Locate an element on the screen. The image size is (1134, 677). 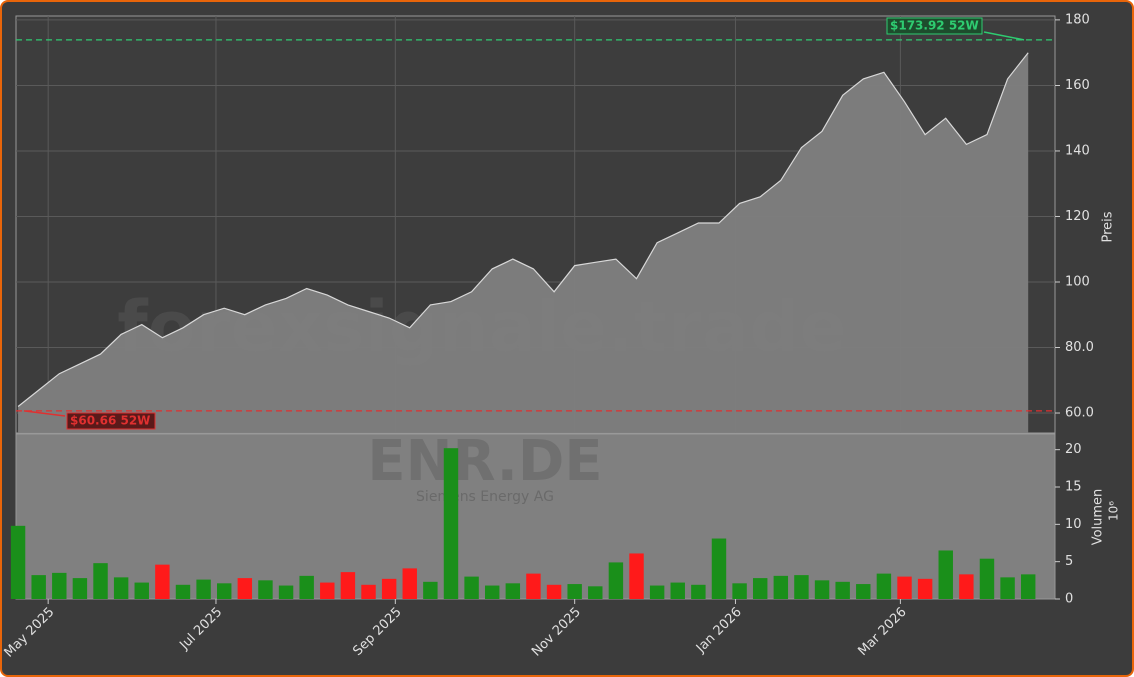
y-tick-label: 180 is located at coordinates (1077, 19).